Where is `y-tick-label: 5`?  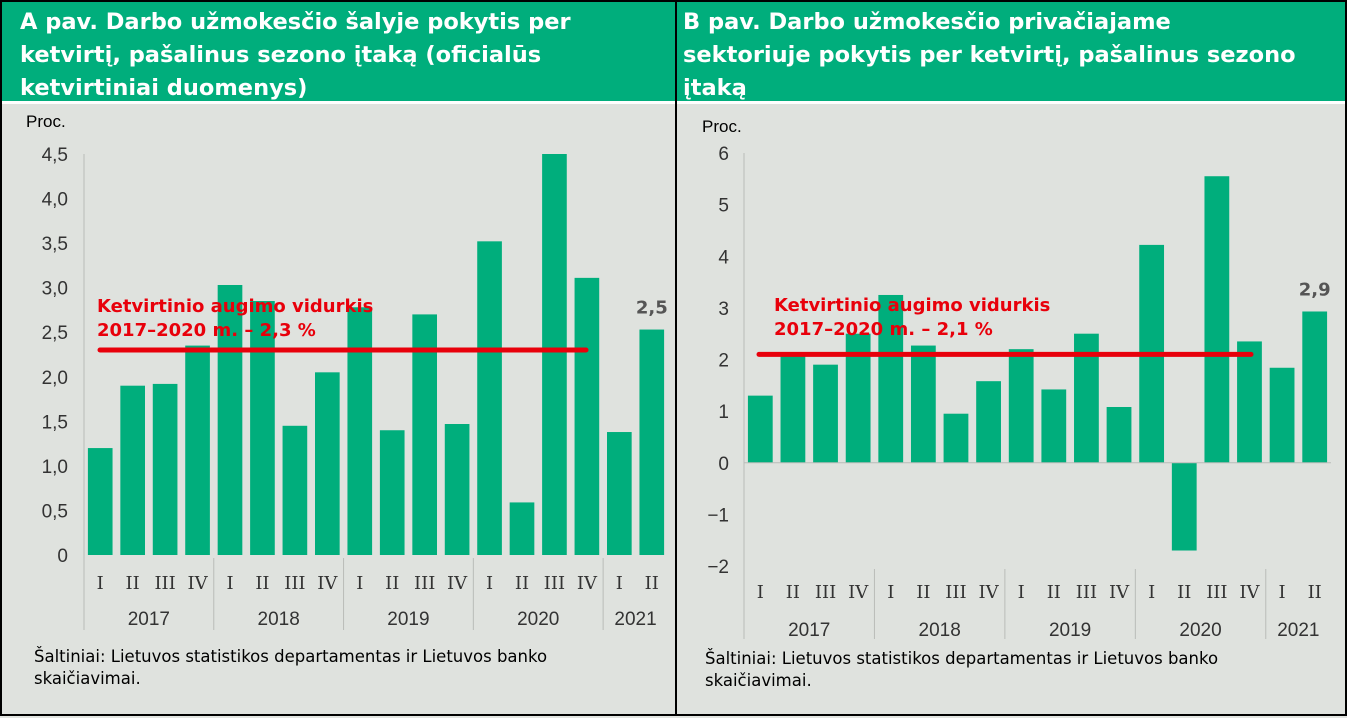
y-tick-label: 5 is located at coordinates (723, 206).